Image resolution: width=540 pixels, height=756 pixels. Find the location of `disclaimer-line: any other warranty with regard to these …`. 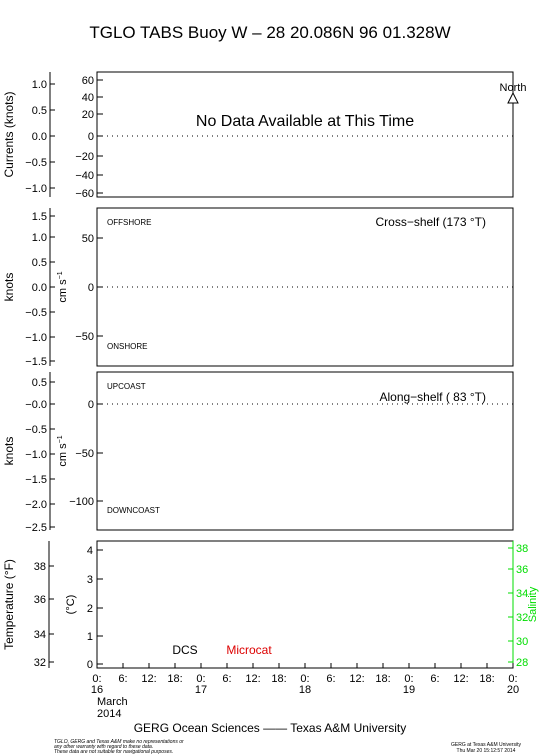

disclaimer-line: any other warranty with regard to these … is located at coordinates (103, 747).